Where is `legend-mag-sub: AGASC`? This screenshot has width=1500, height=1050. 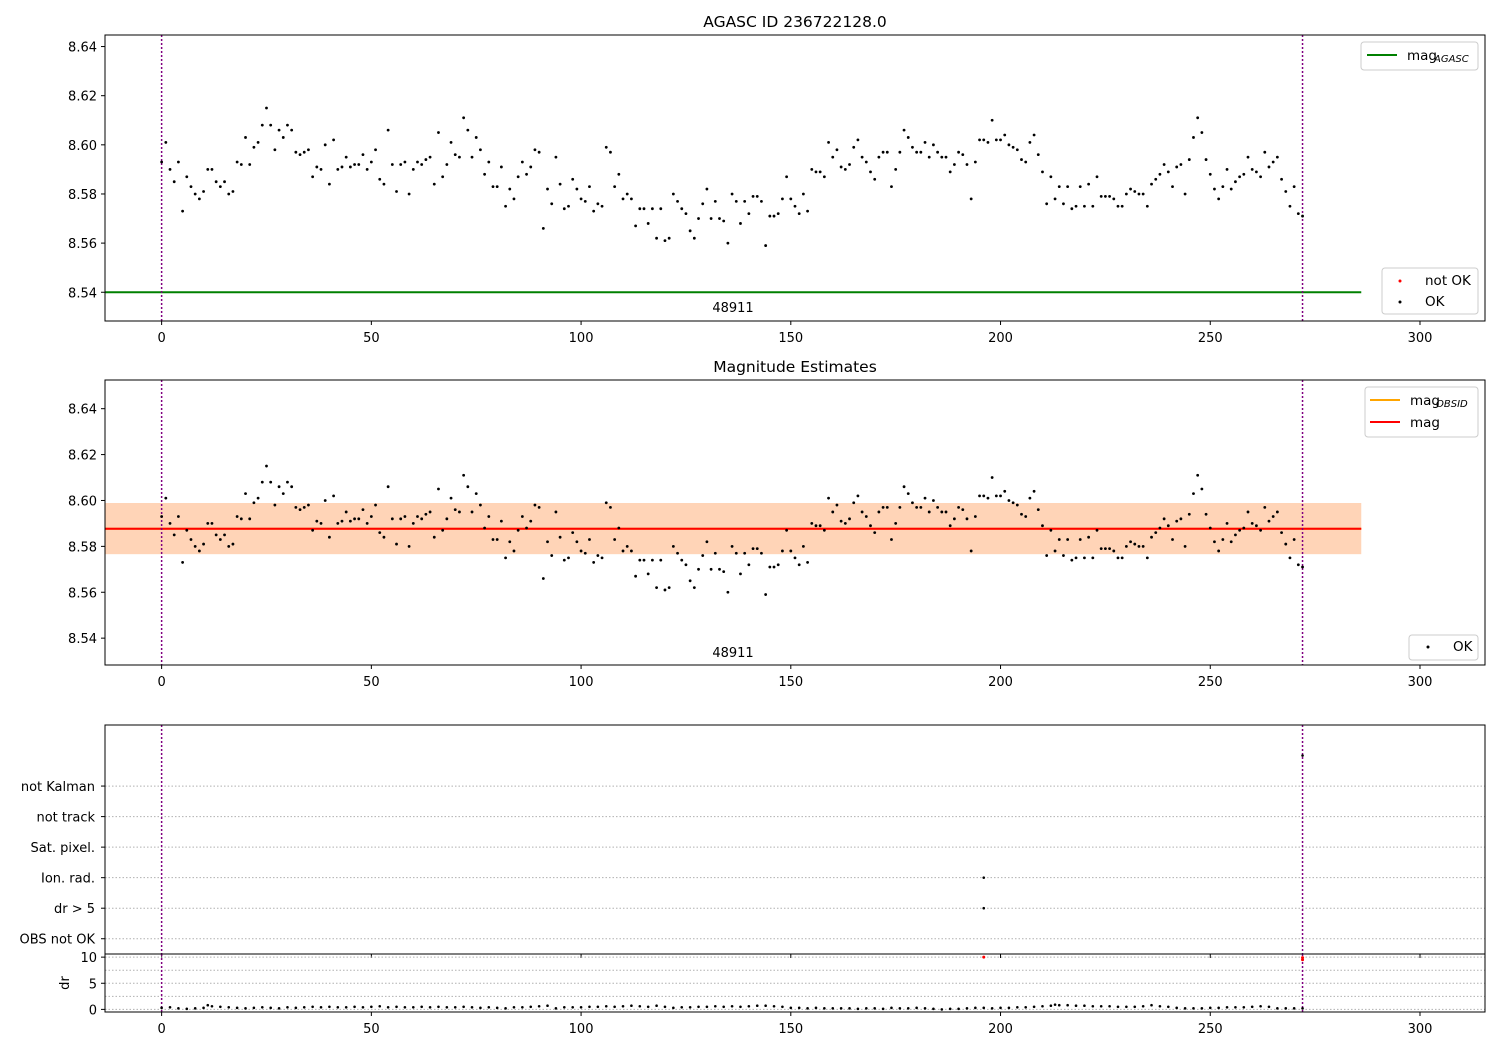 legend-mag-sub: AGASC is located at coordinates (1451, 59).